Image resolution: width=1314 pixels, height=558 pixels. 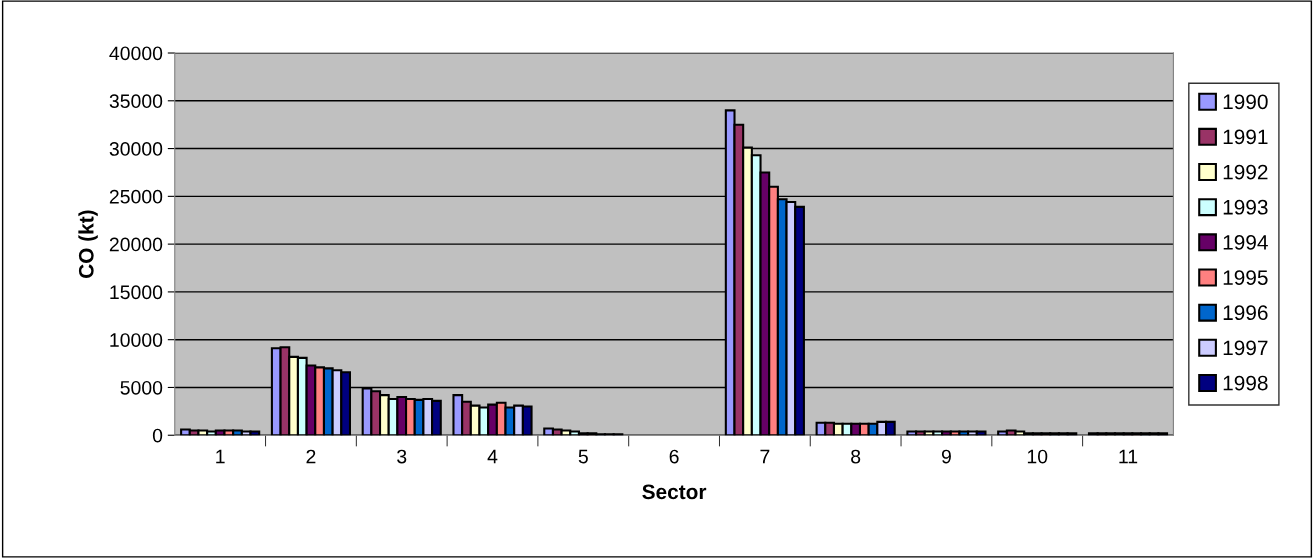 I want to click on legend-label: 1998, so click(x=1245, y=383).